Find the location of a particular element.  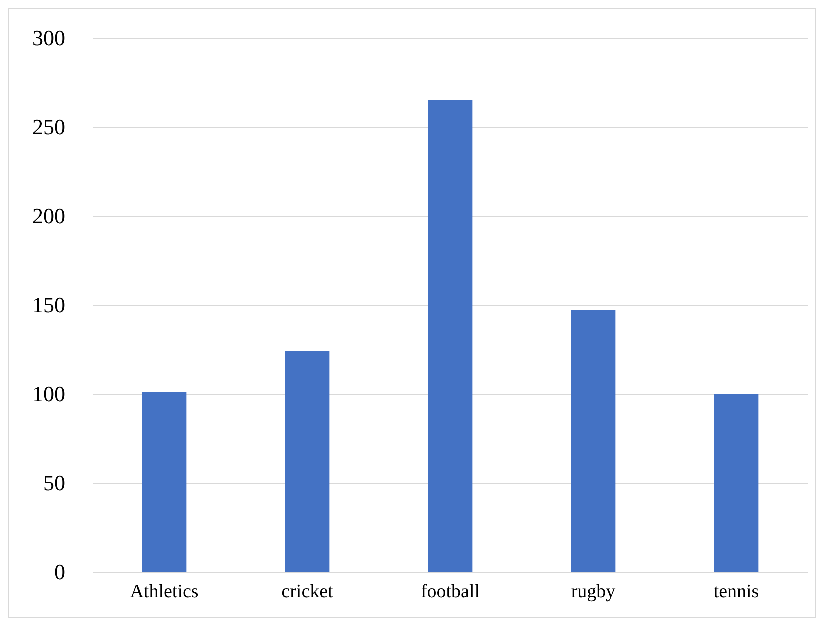

x-tick-label: rugby is located at coordinates (593, 592).